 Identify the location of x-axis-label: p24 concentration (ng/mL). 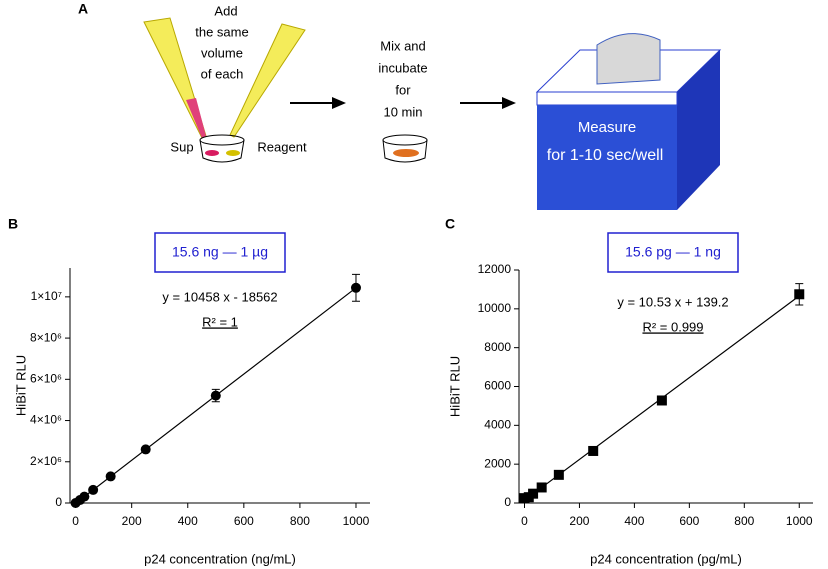
(220, 558).